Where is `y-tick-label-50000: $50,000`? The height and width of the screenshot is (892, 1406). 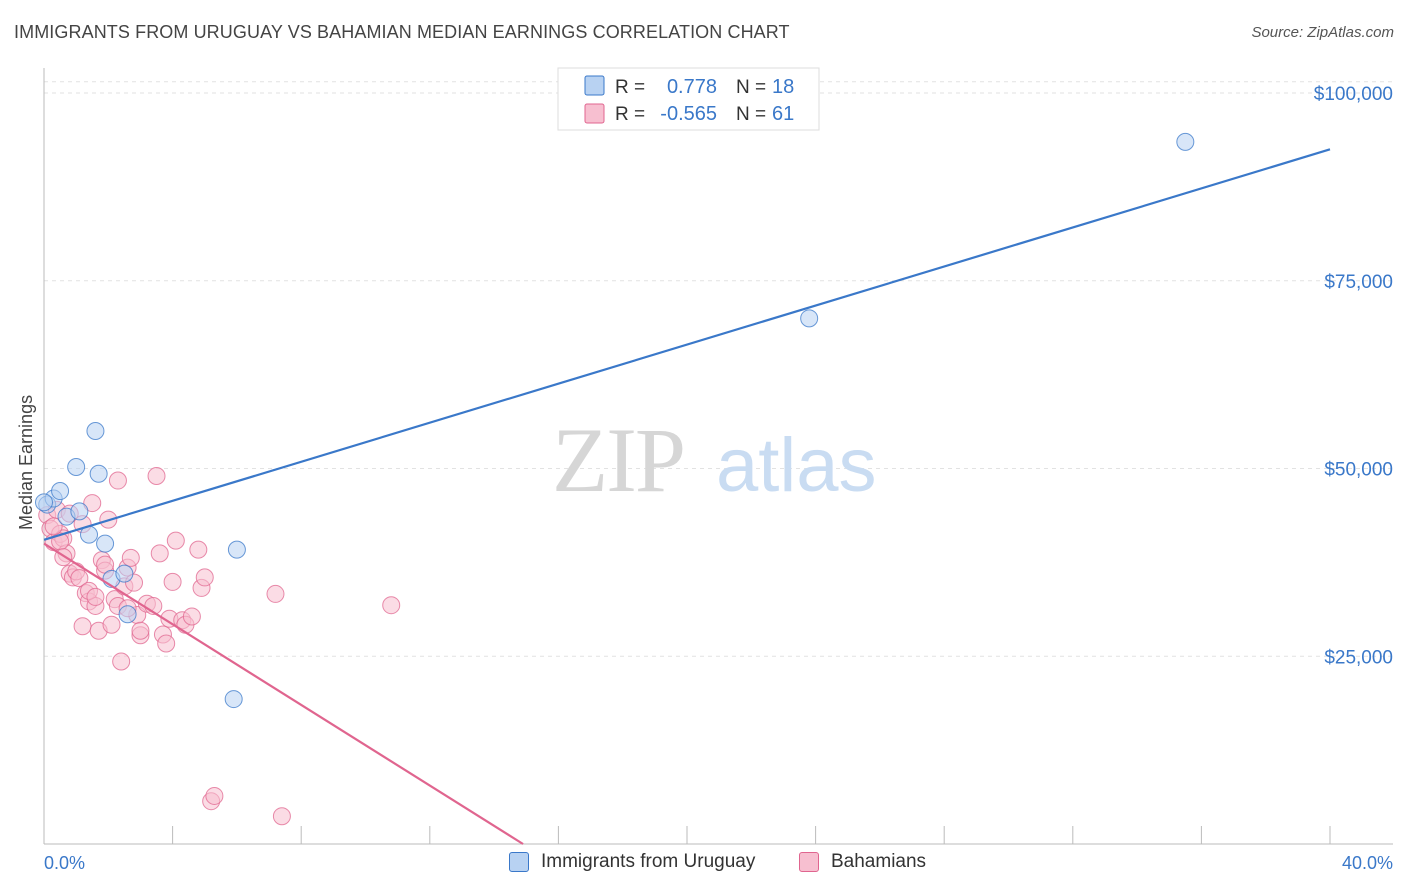
y-tick-label-50000: $50,000 is located at coordinates (1358, 470).